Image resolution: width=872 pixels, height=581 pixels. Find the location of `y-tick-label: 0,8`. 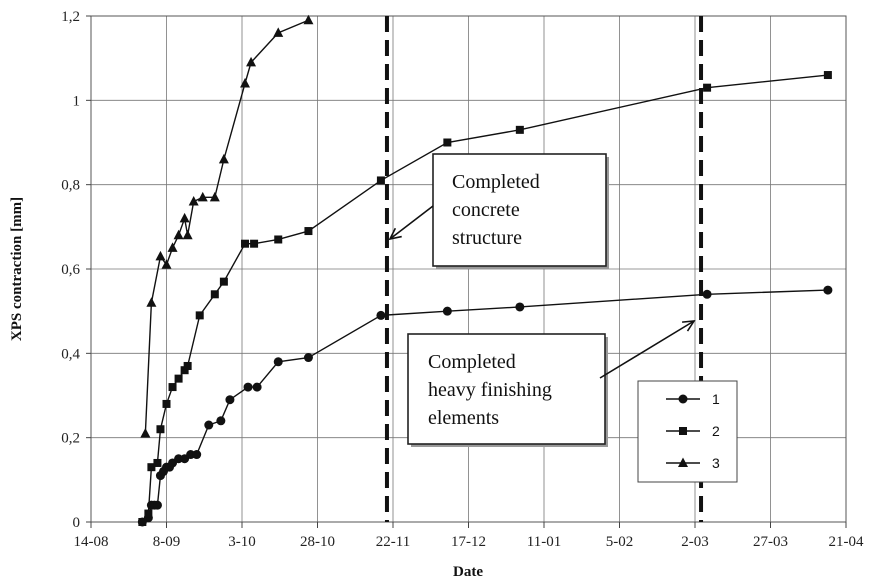

y-tick-label: 0,8 is located at coordinates (70, 186).